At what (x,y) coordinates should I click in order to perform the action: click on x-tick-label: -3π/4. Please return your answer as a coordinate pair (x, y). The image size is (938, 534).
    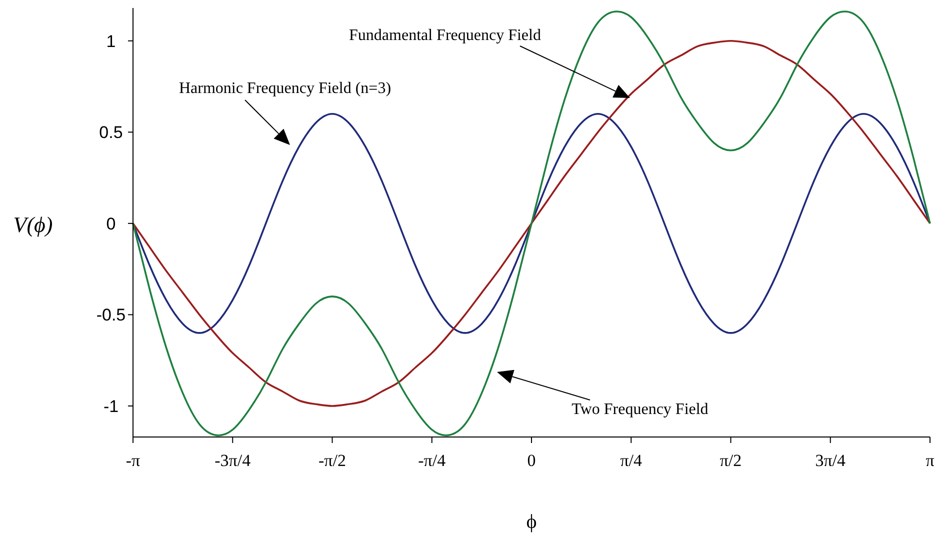
    Looking at the image, I should click on (233, 460).